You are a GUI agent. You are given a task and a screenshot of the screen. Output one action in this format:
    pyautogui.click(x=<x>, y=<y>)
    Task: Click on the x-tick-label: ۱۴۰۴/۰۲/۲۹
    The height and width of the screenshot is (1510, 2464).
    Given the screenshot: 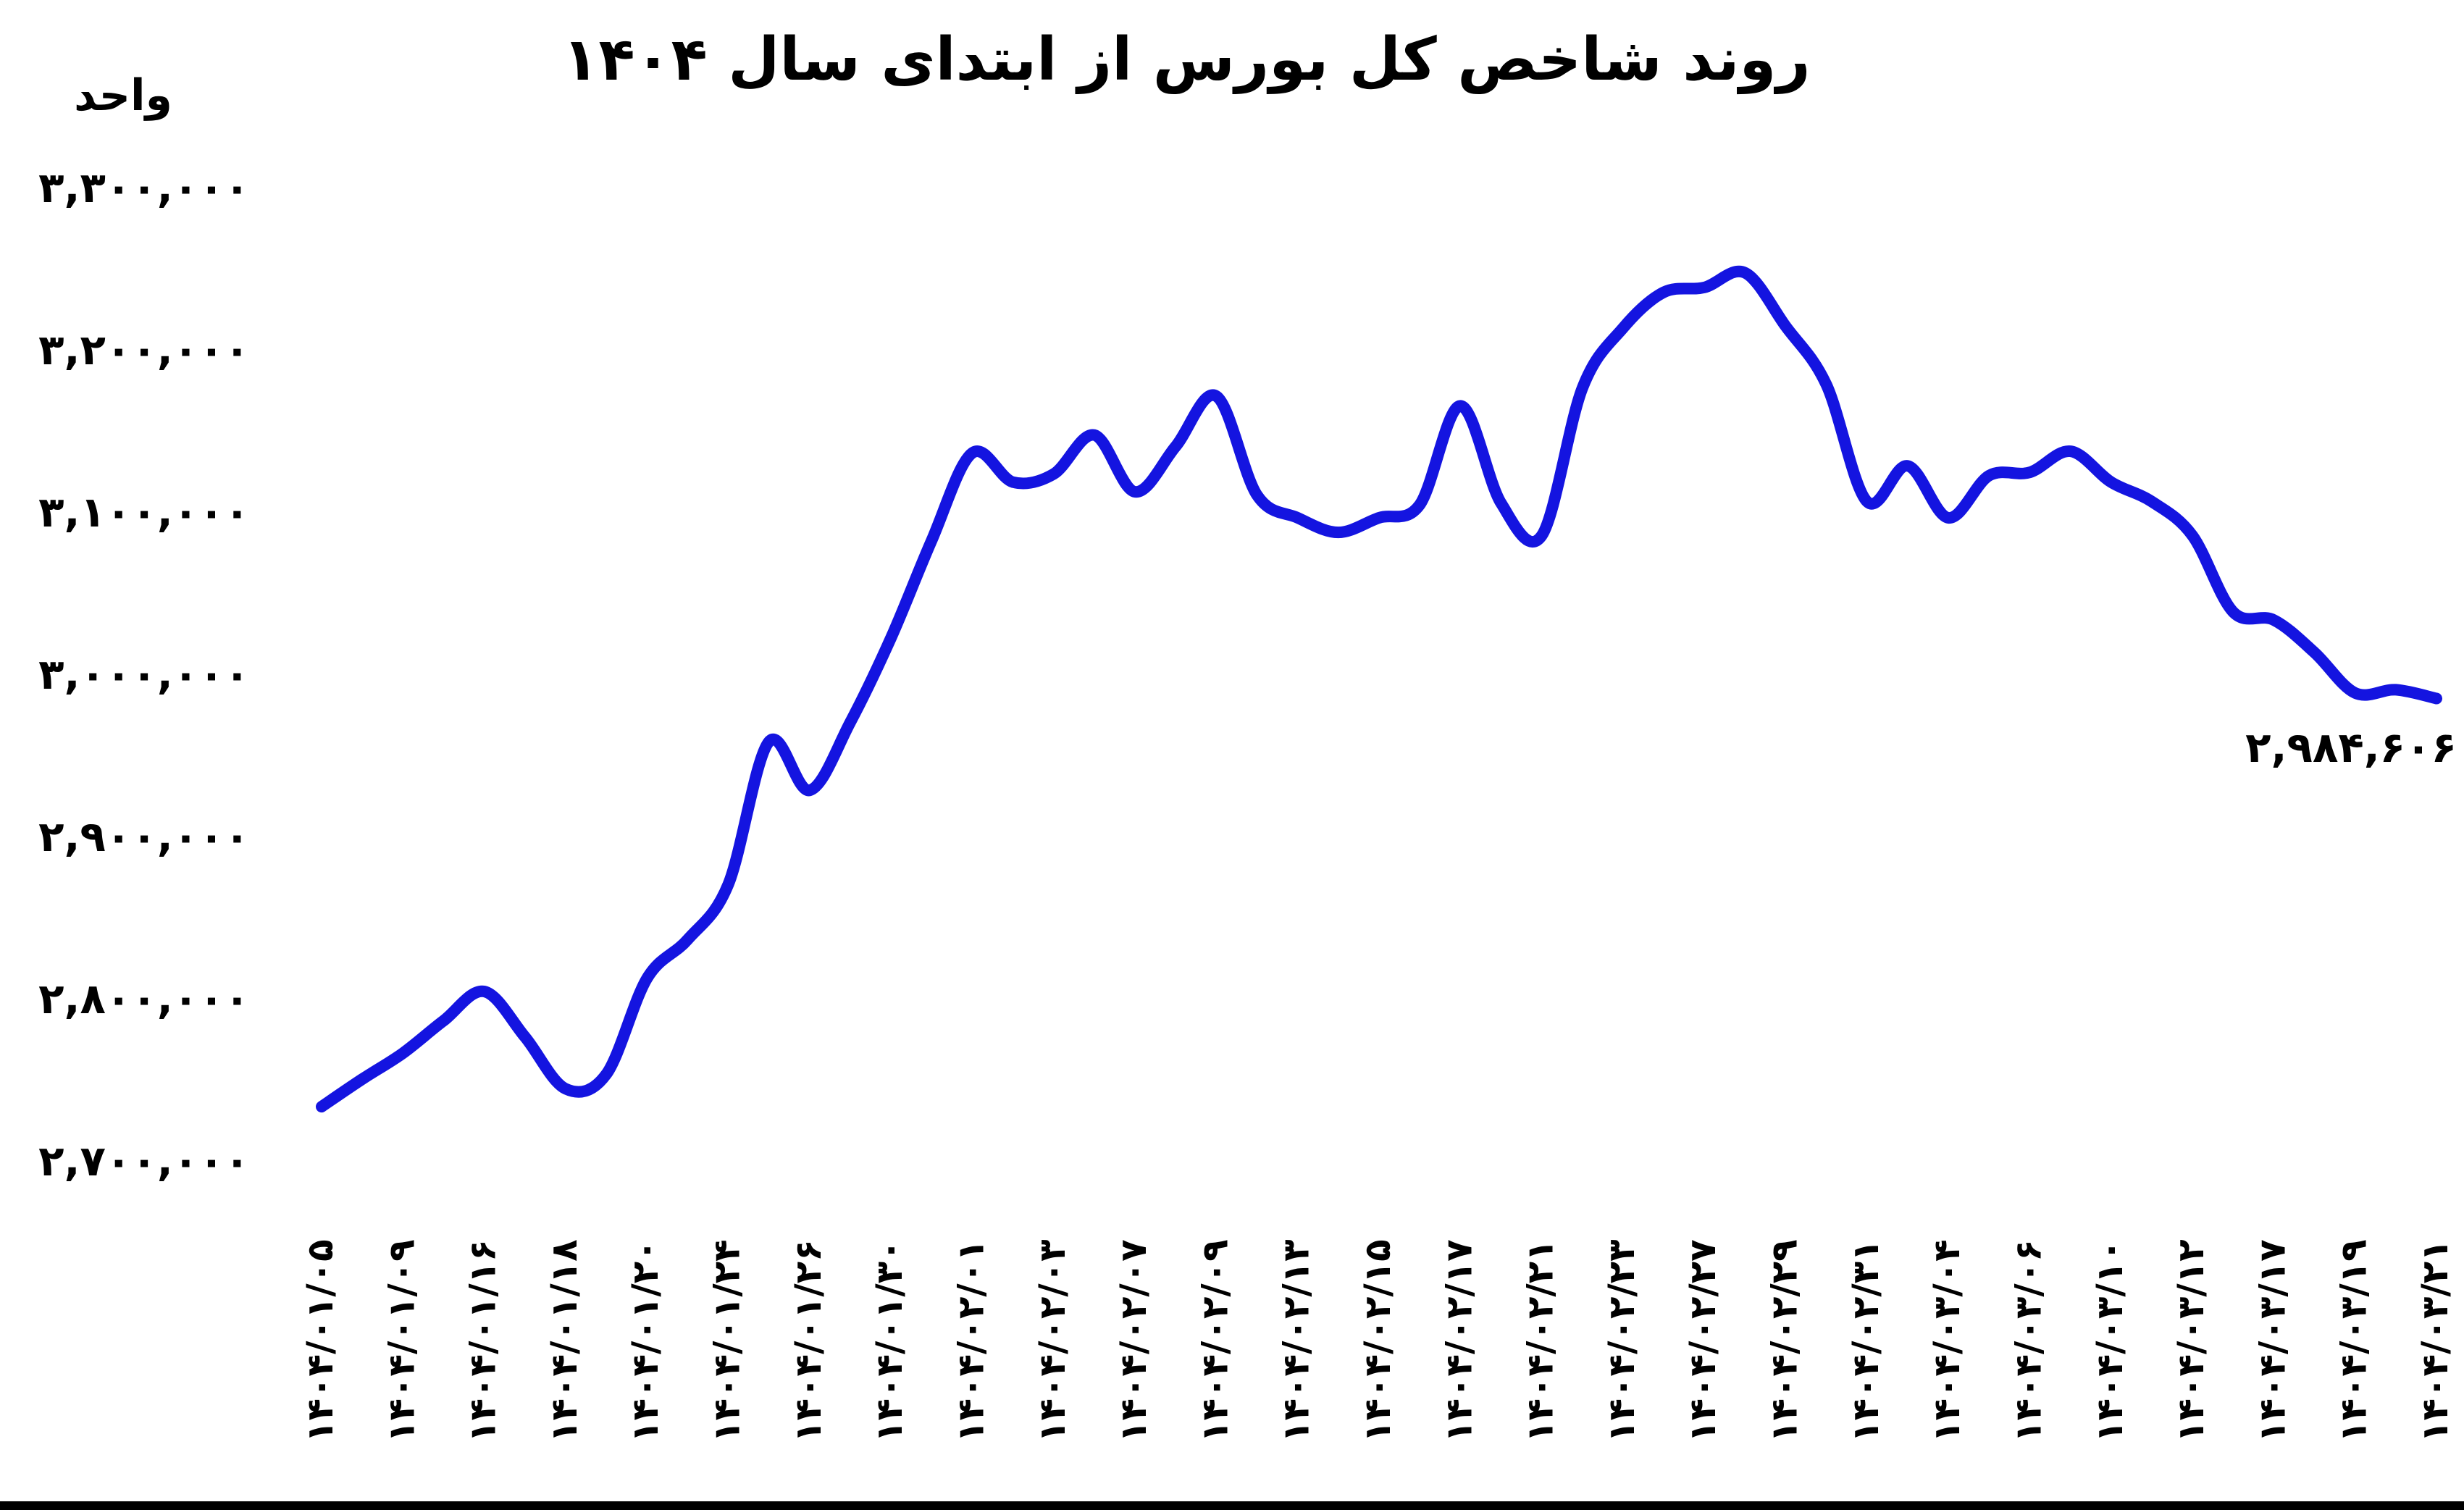 What is the action you would take?
    pyautogui.click(x=1785, y=1341)
    